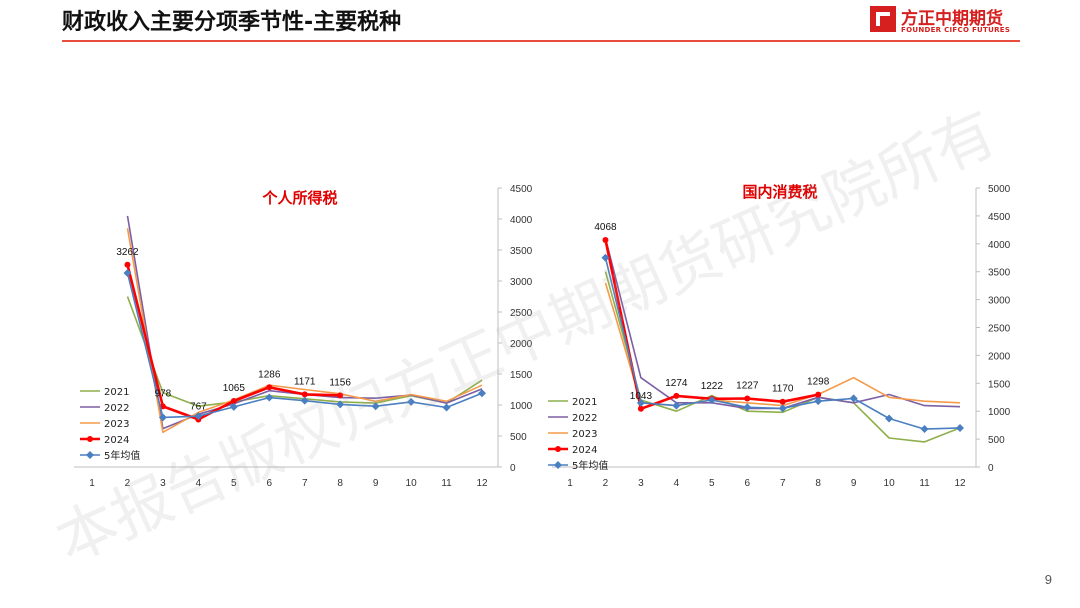  I want to click on y-tick-label: 5000, so click(999, 189).